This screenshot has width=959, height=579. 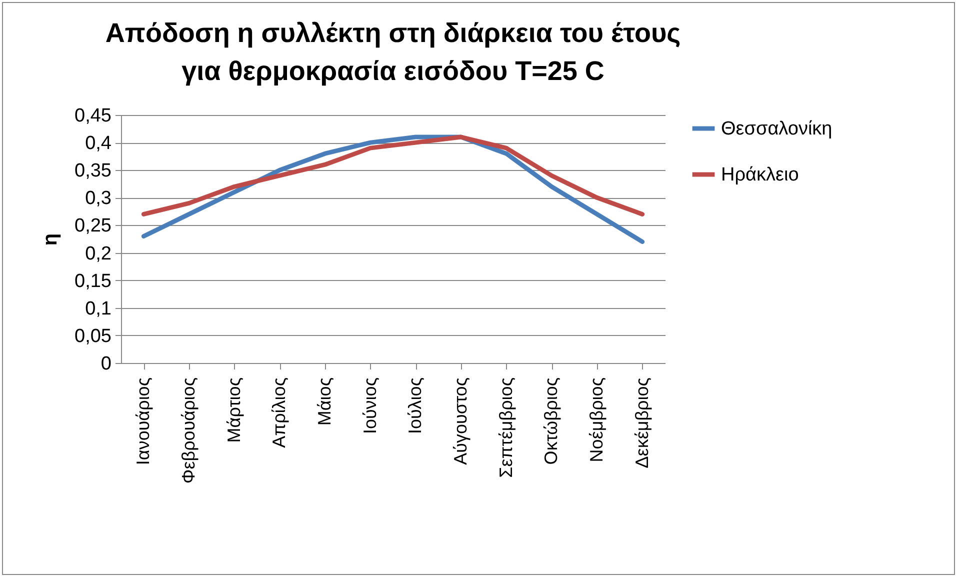 What do you see at coordinates (93, 336) in the screenshot?
I see `y-tick-label: 0,05` at bounding box center [93, 336].